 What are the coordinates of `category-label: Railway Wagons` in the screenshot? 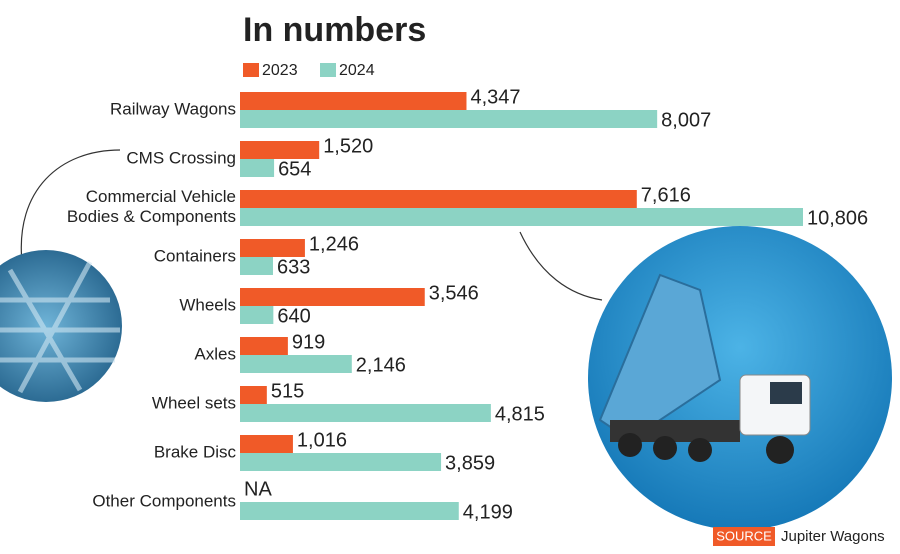 It's located at (173, 108).